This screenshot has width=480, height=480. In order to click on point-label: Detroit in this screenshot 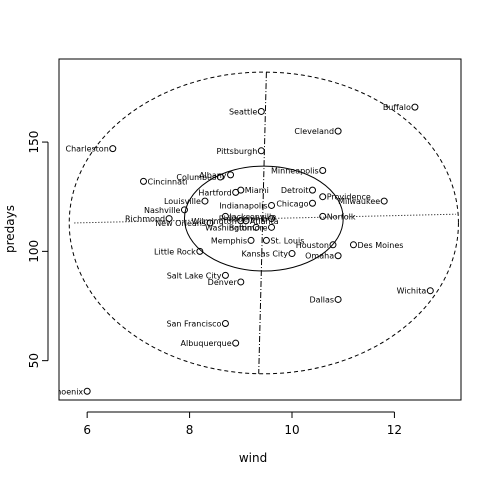, I will do `click(295, 190)`.